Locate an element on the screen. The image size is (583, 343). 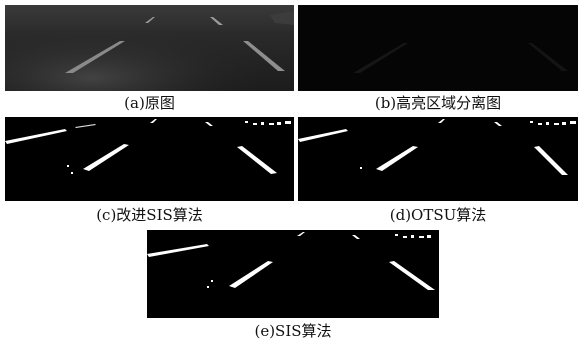
caption-otsu: (d)OTSU算法 is located at coordinates (438, 215).